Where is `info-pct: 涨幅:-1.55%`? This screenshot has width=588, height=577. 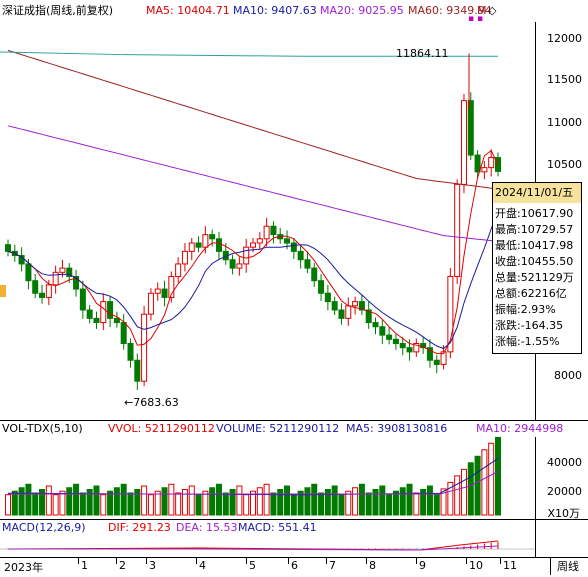 info-pct: 涨幅:-1.55% is located at coordinates (527, 341).